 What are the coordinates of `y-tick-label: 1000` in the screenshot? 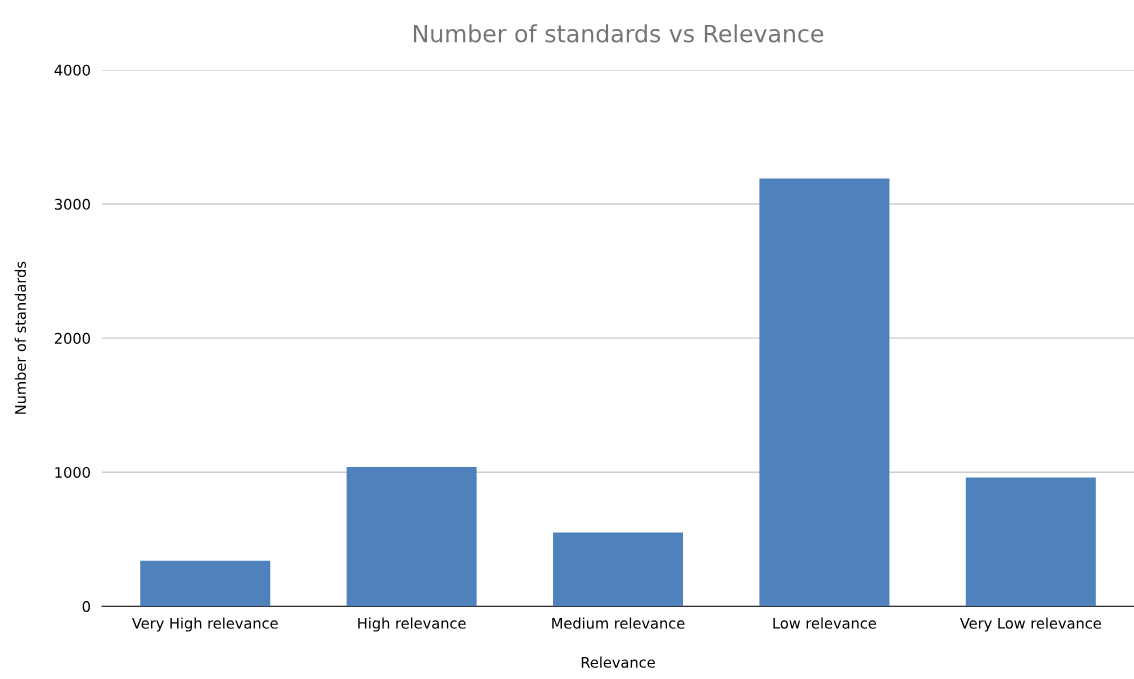 It's located at (72, 472).